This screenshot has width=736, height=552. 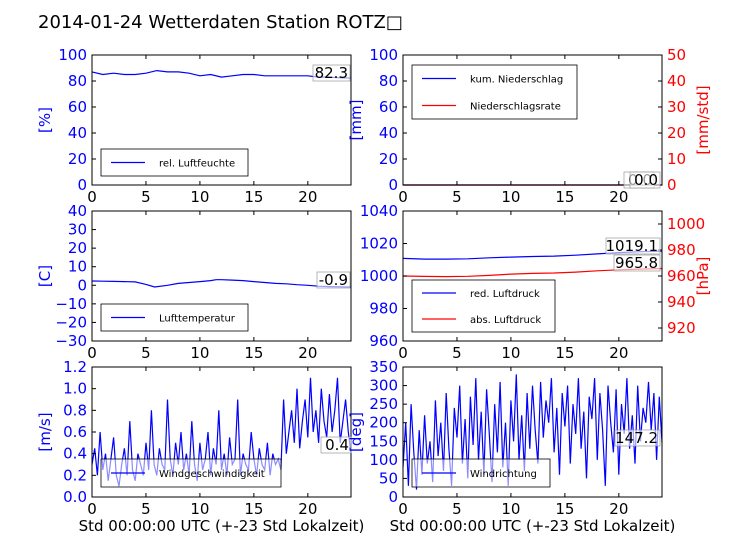 What do you see at coordinates (703, 276) in the screenshot?
I see `y-right-axis-label: [hPa]` at bounding box center [703, 276].